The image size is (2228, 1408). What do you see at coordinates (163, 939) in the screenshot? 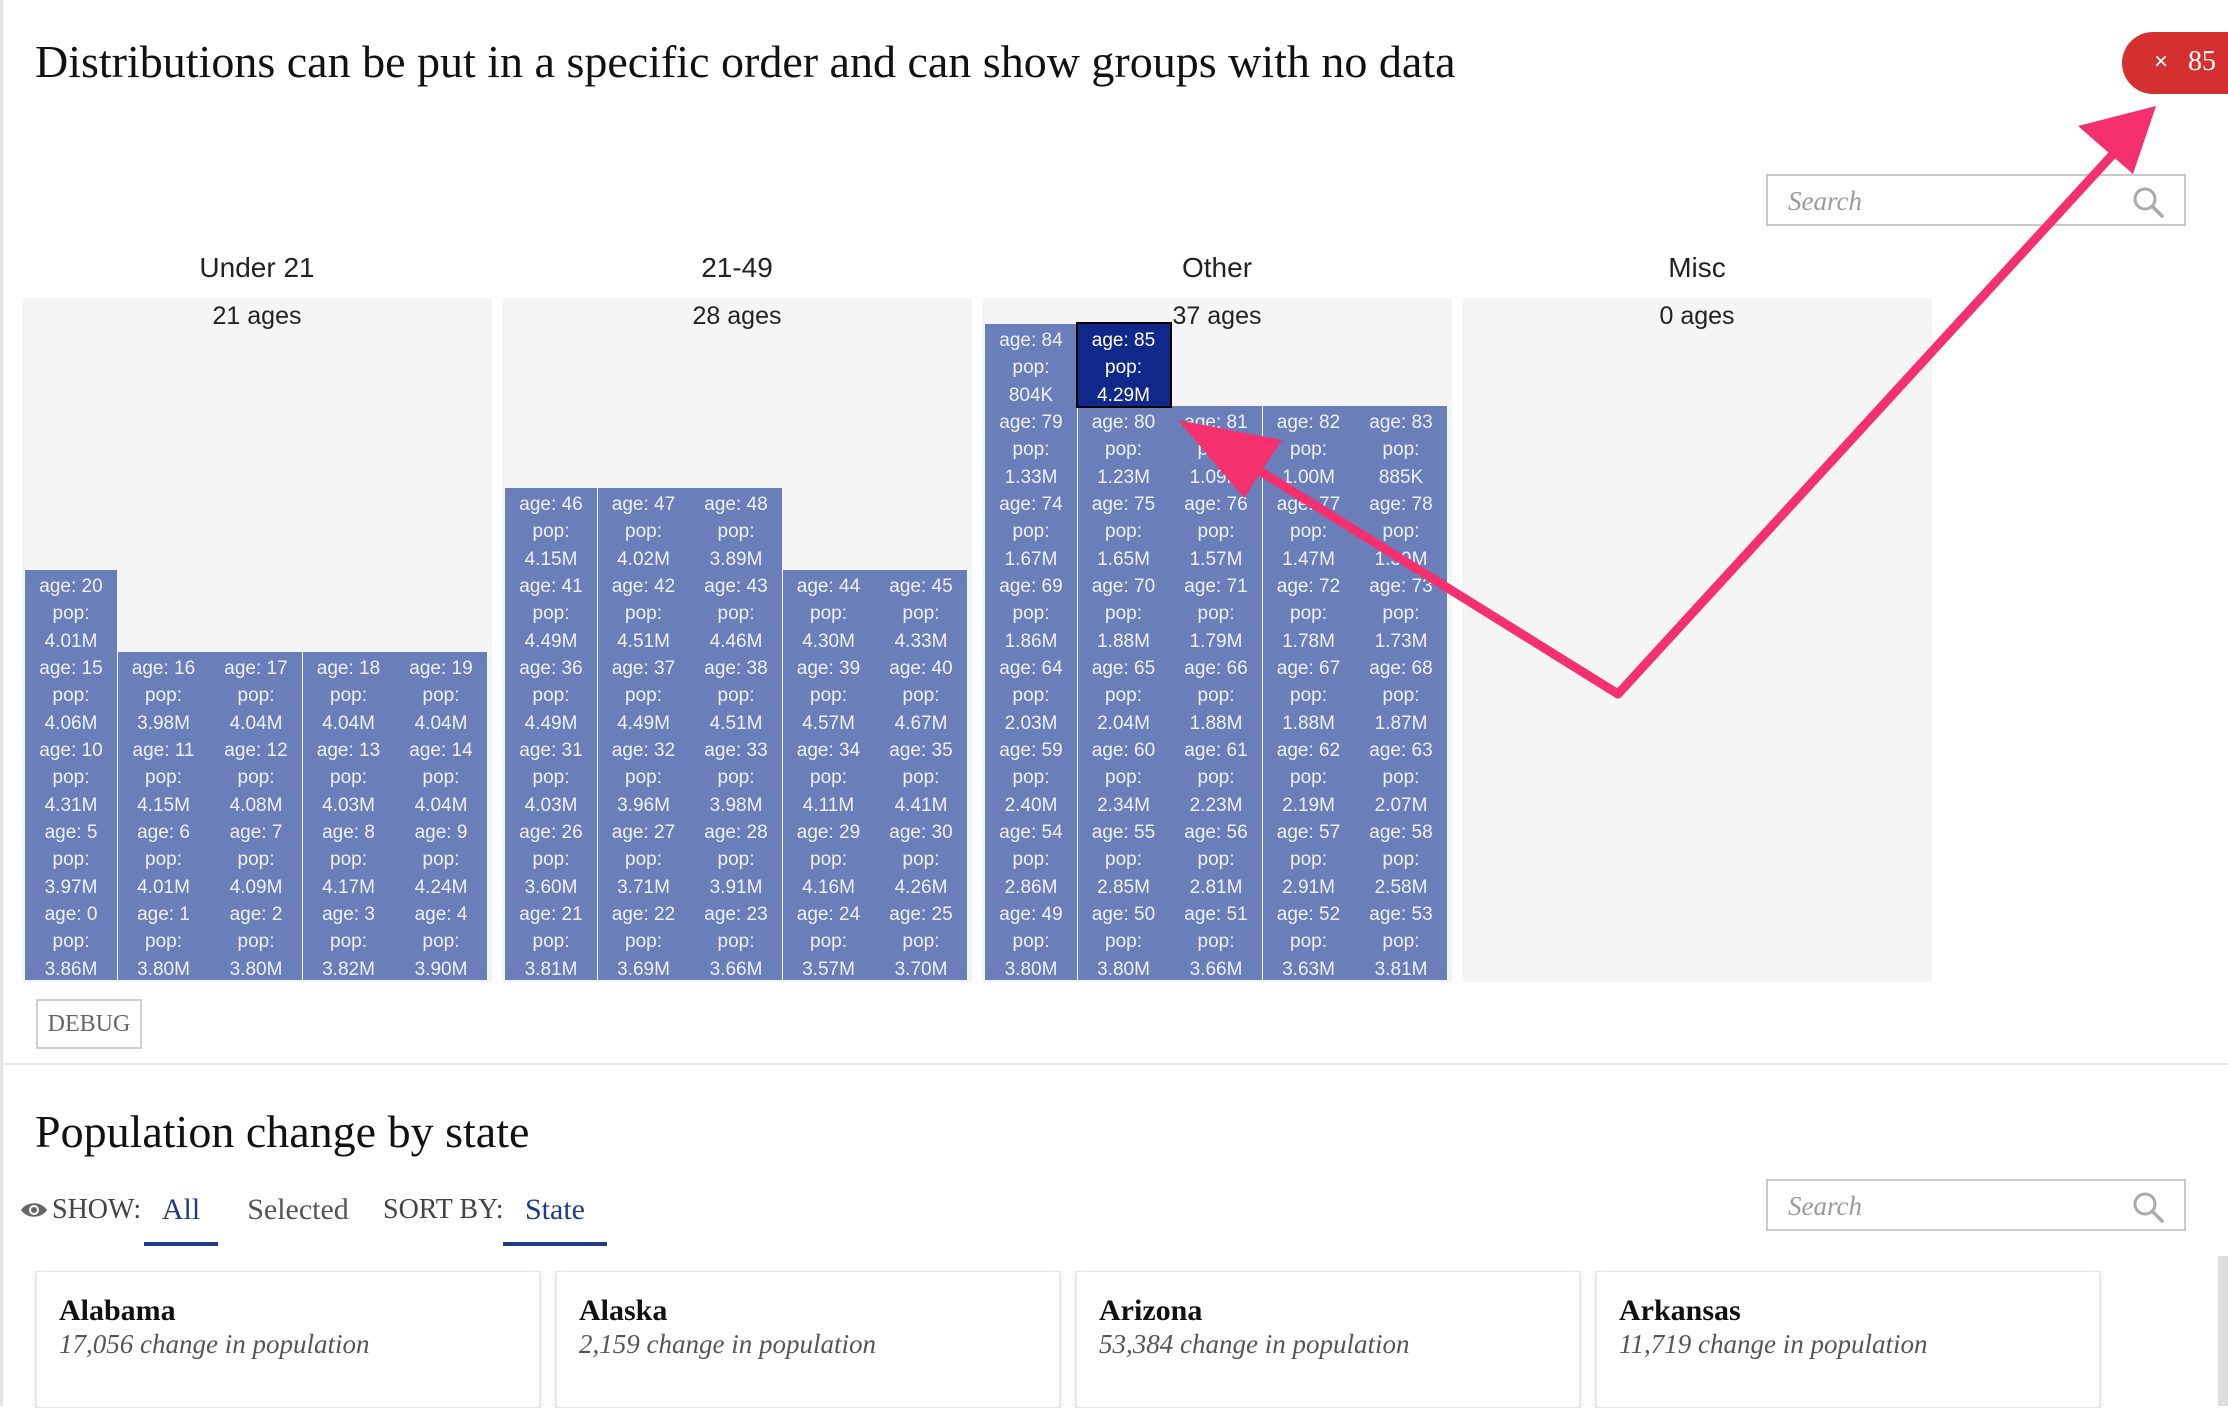
I see `age-cell: age: 1 pop: 3.80M` at bounding box center [163, 939].